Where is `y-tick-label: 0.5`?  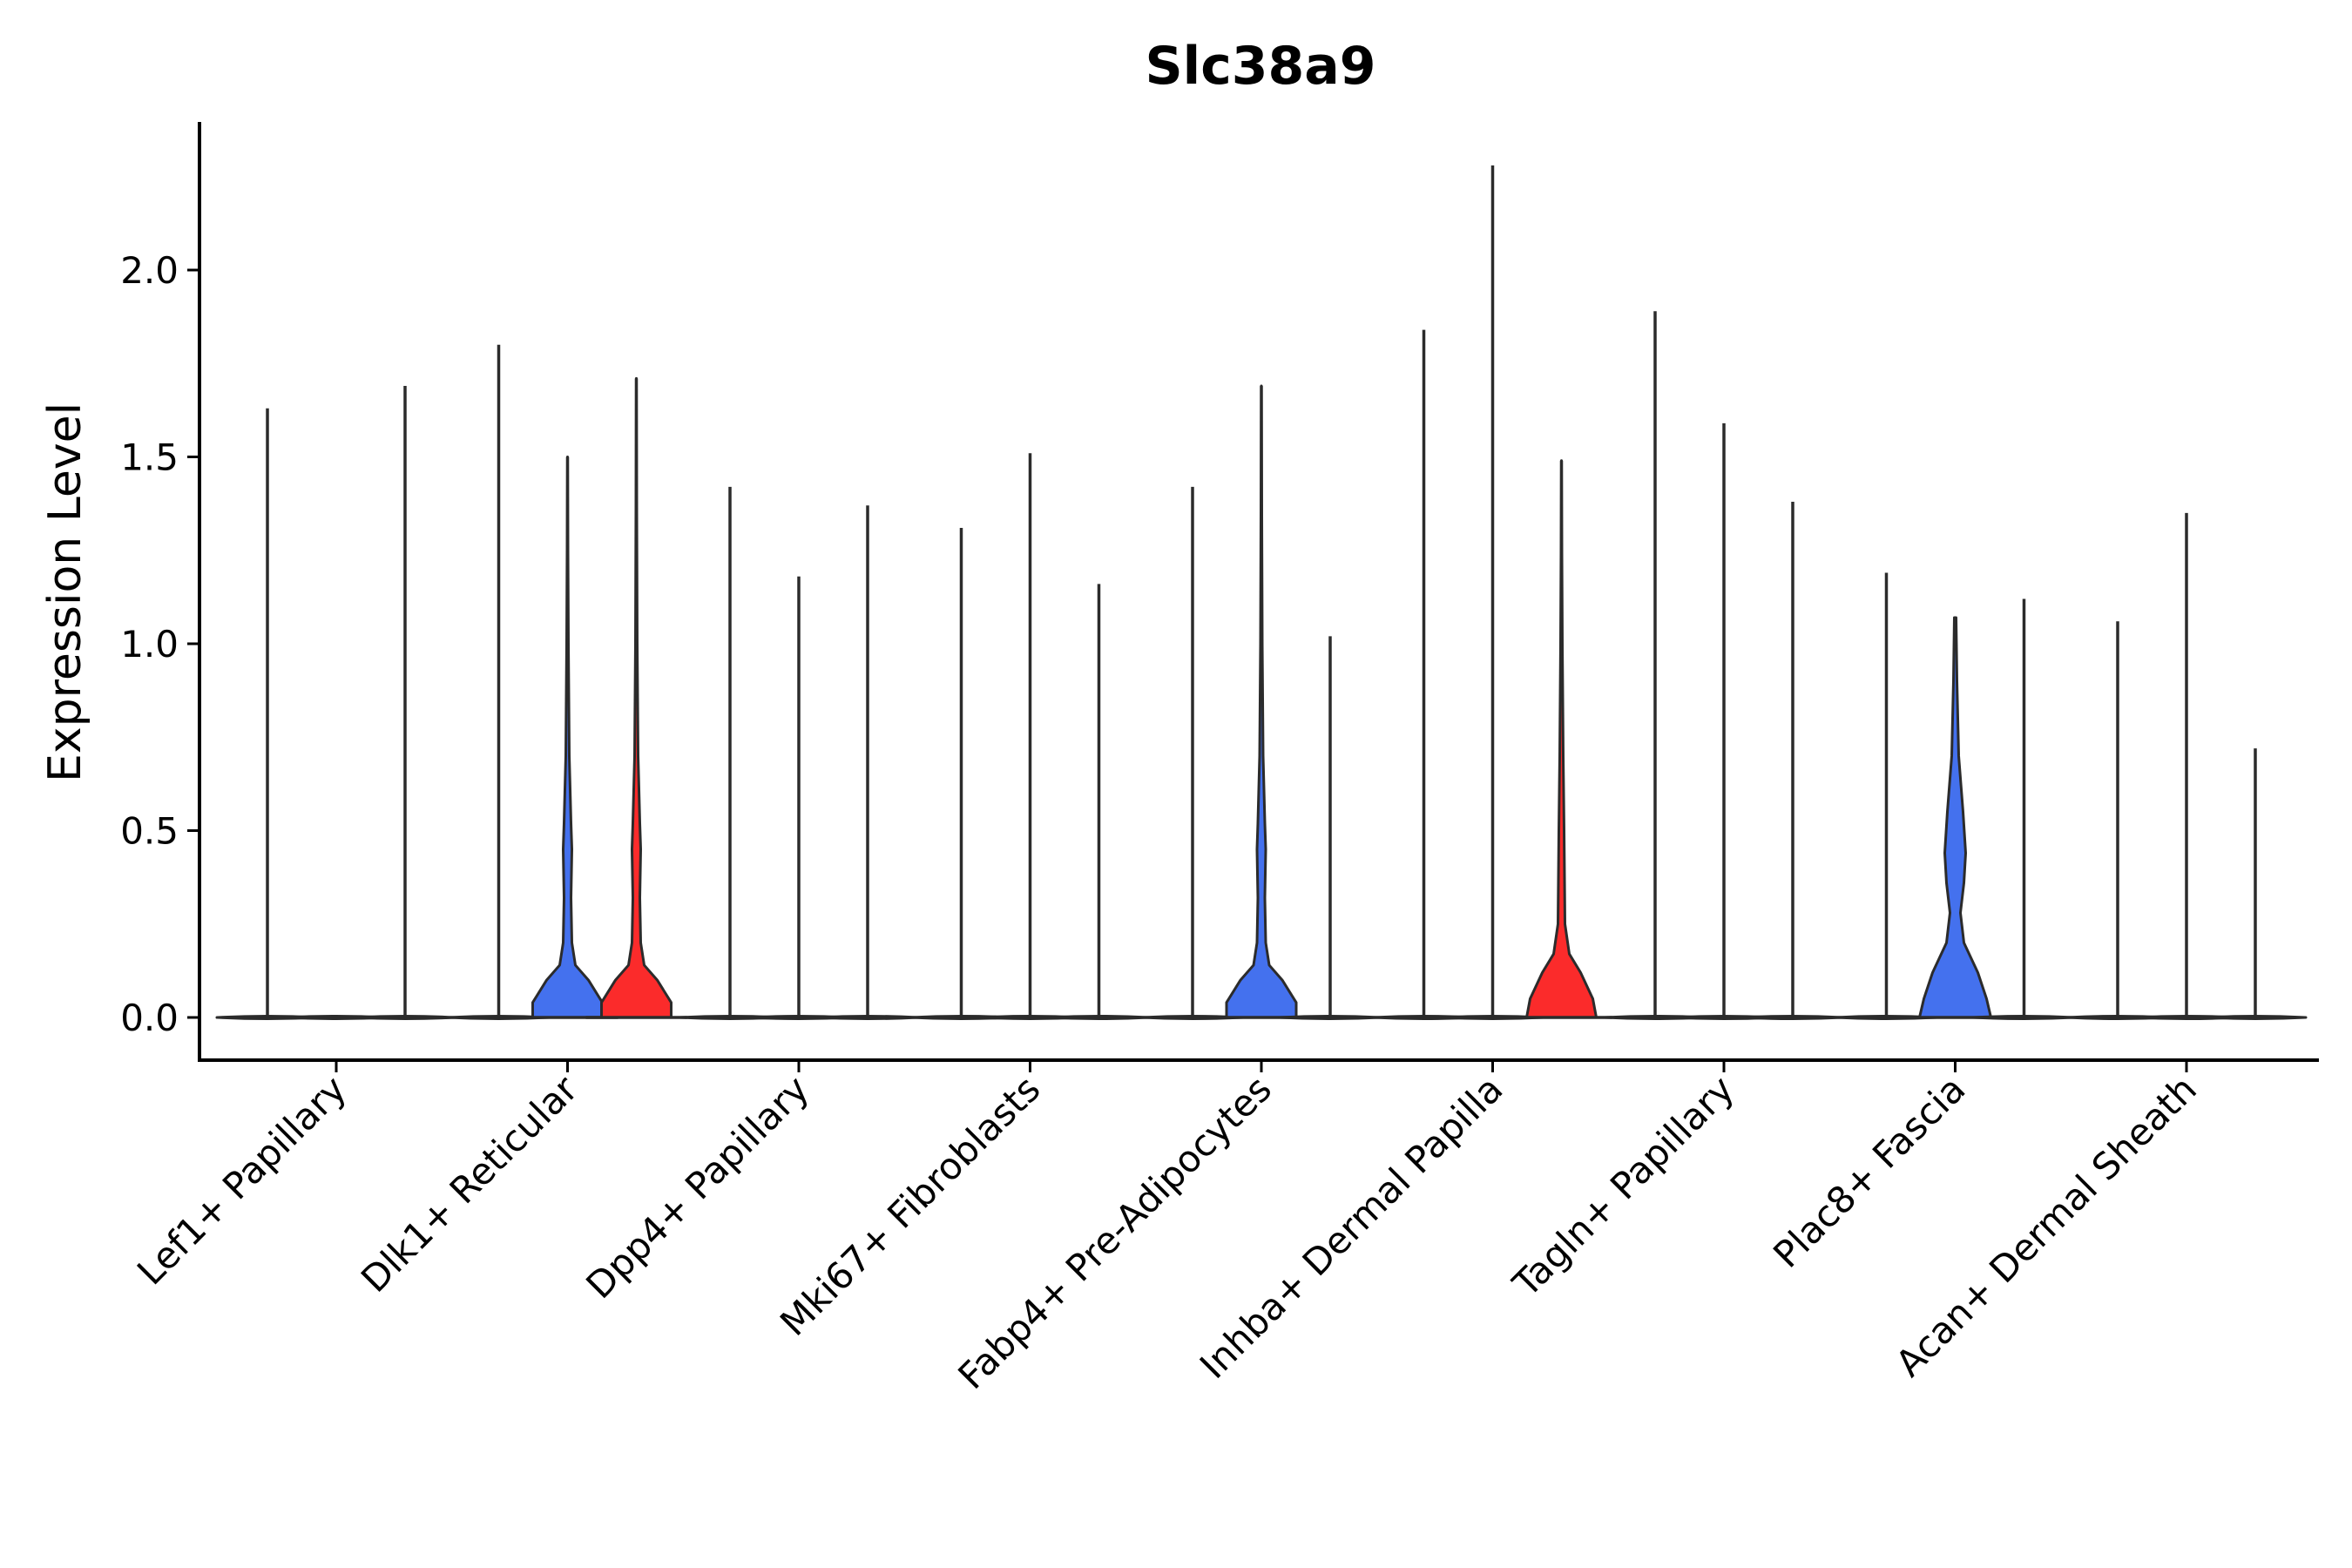 y-tick-label: 0.5 is located at coordinates (150, 831).